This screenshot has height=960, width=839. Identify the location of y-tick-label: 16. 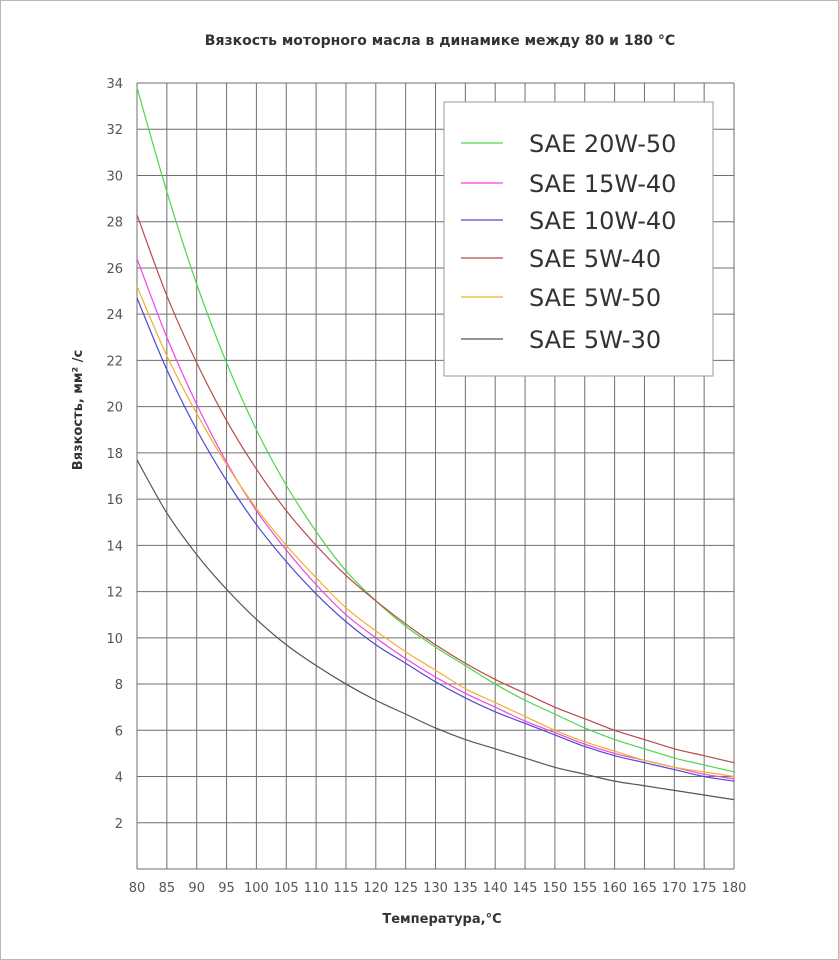
(114, 500).